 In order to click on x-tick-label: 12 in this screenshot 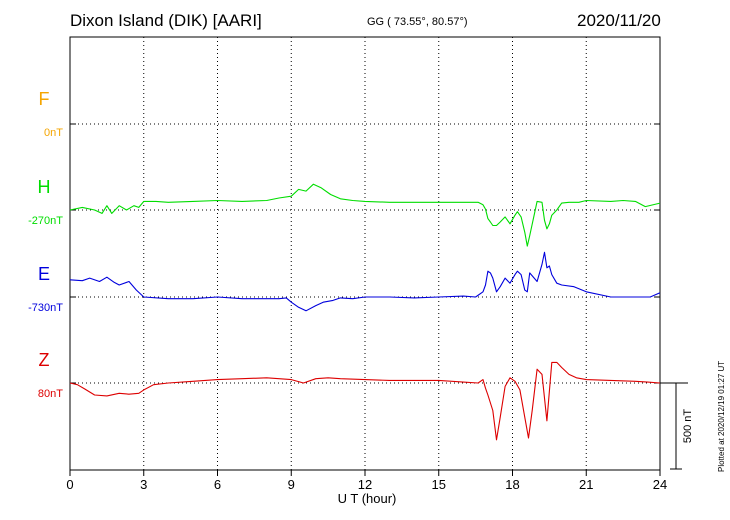, I will do `click(365, 484)`.